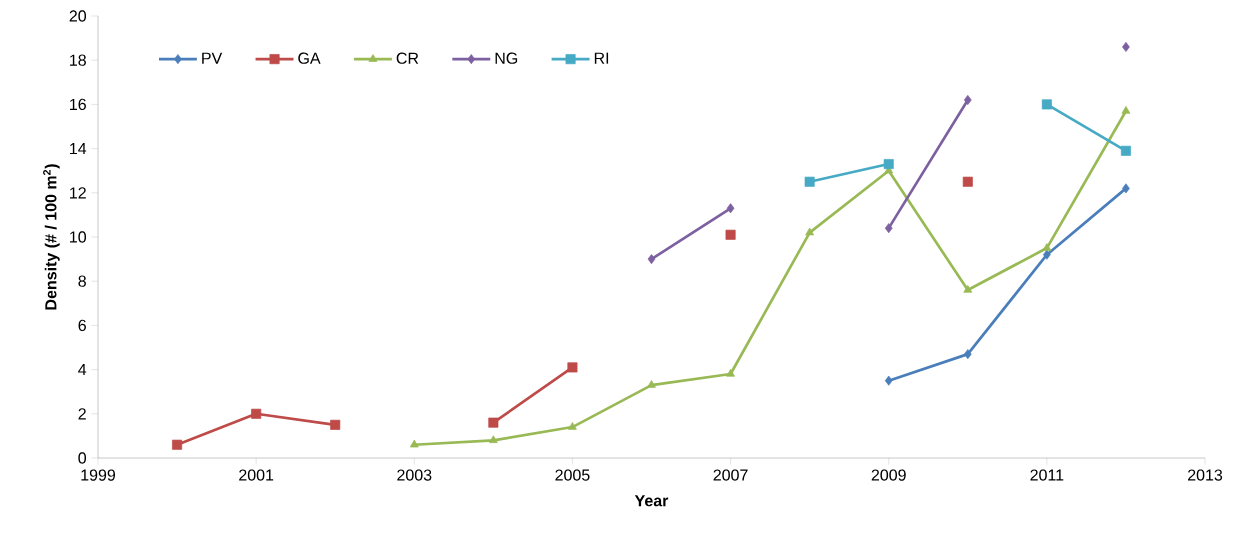 This screenshot has height=550, width=1242. What do you see at coordinates (212, 58) in the screenshot?
I see `legend-label: PV` at bounding box center [212, 58].